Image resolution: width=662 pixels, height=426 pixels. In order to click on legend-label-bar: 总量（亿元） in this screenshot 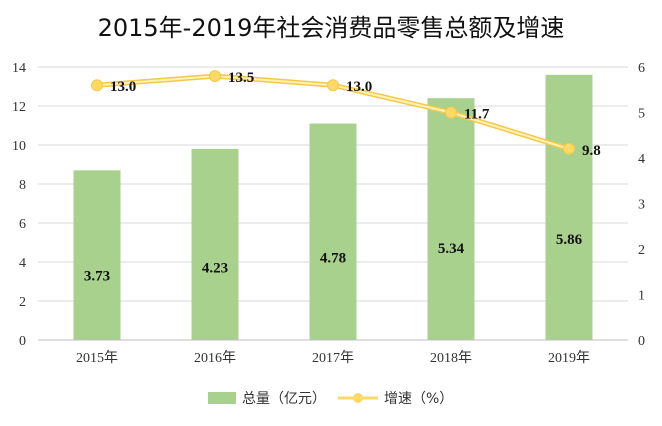, I will do `click(284, 399)`.